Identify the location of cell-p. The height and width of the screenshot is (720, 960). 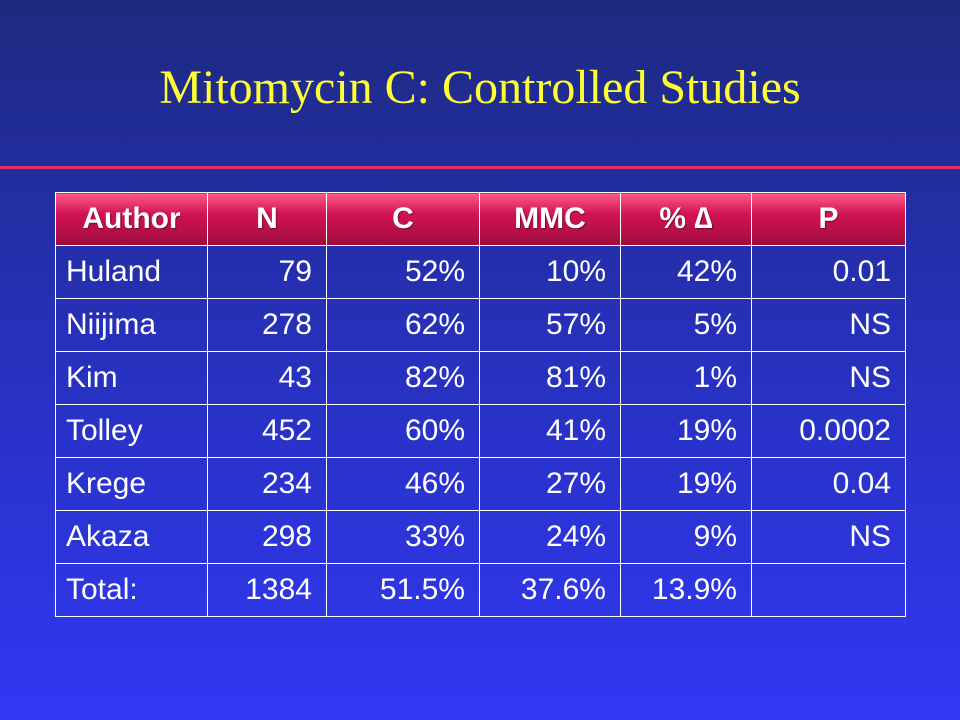
(828, 590).